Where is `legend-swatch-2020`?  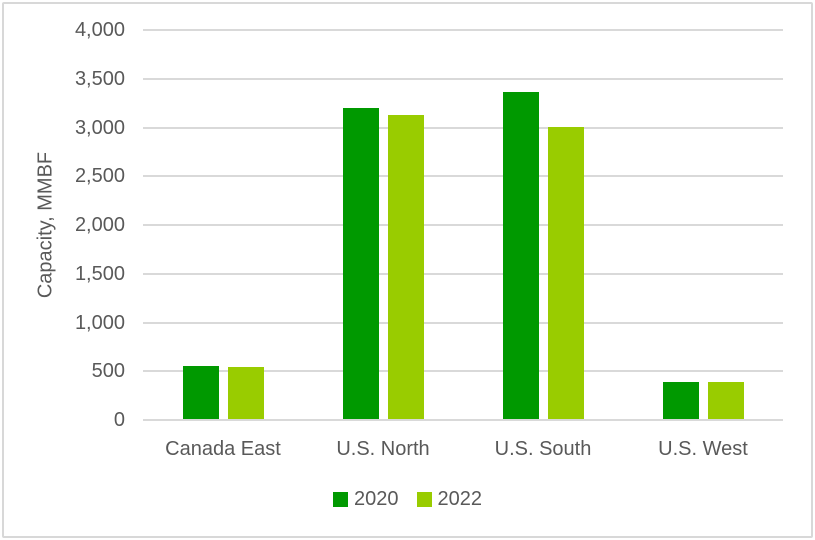
legend-swatch-2020 is located at coordinates (340, 499).